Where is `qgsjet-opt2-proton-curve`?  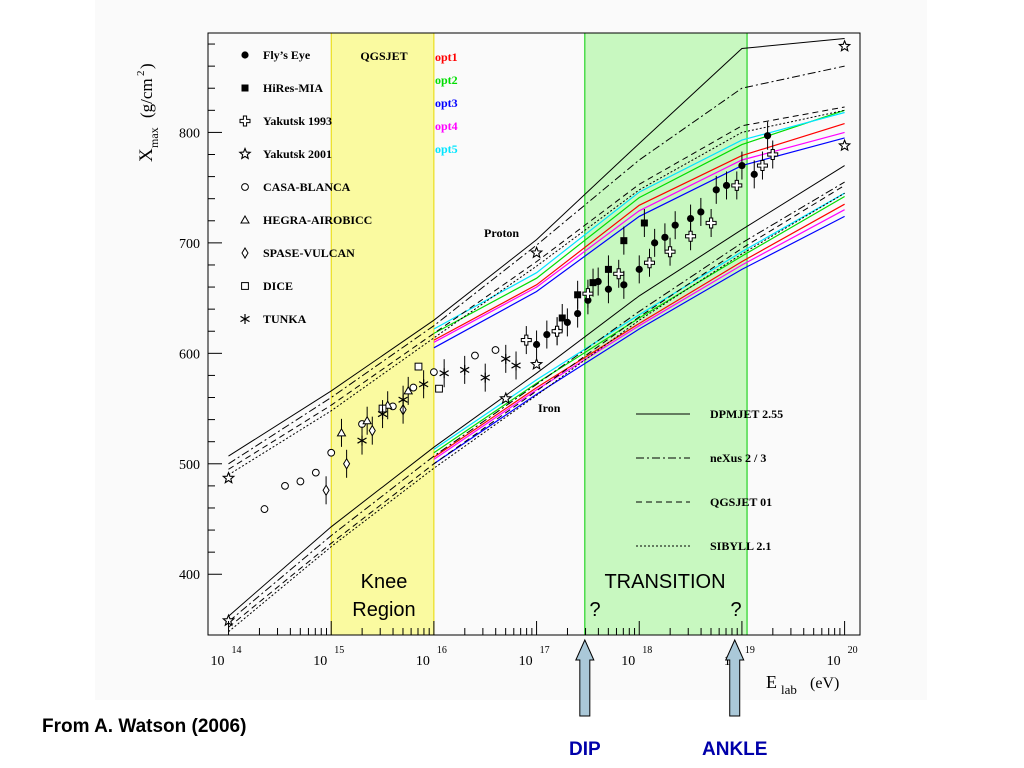
qgsjet-opt2-proton-curve is located at coordinates (639, 221).